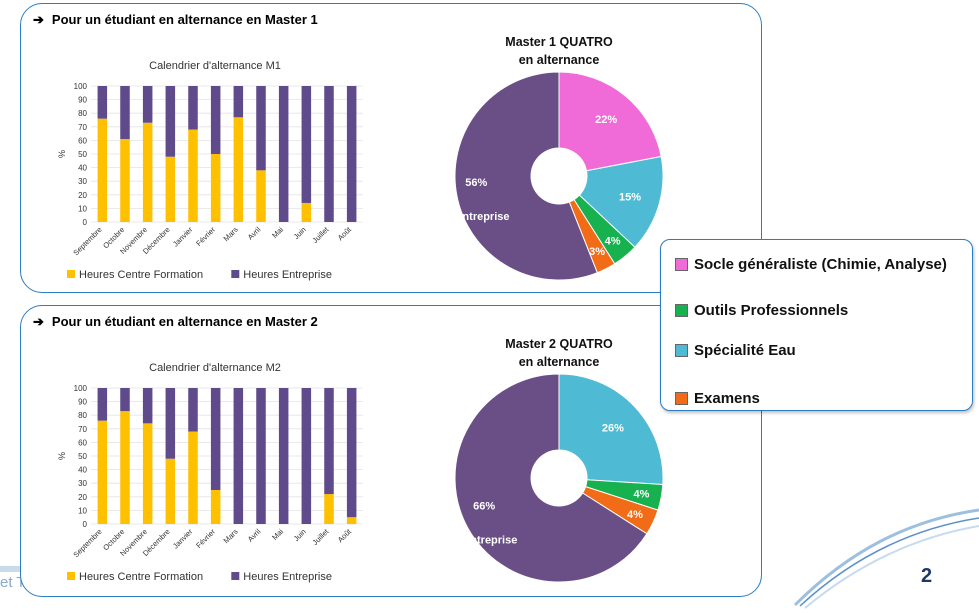  I want to click on pie-title-line1: Master 2 QUATRO, so click(559, 344).